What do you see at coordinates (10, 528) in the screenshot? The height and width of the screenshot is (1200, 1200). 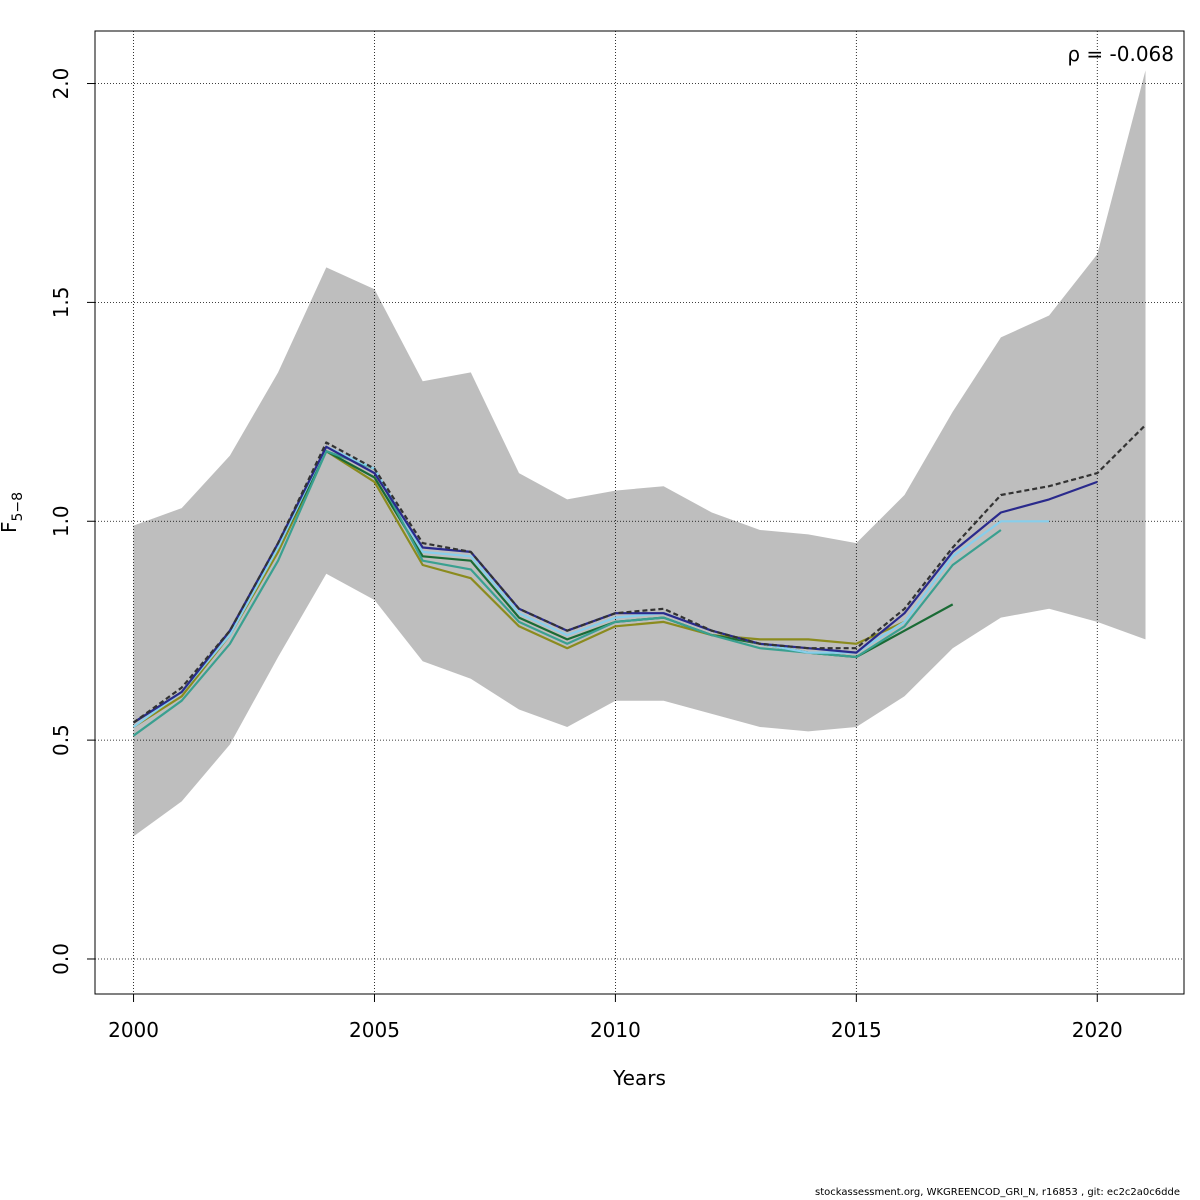 I see `y-axis-title-main: F` at bounding box center [10, 528].